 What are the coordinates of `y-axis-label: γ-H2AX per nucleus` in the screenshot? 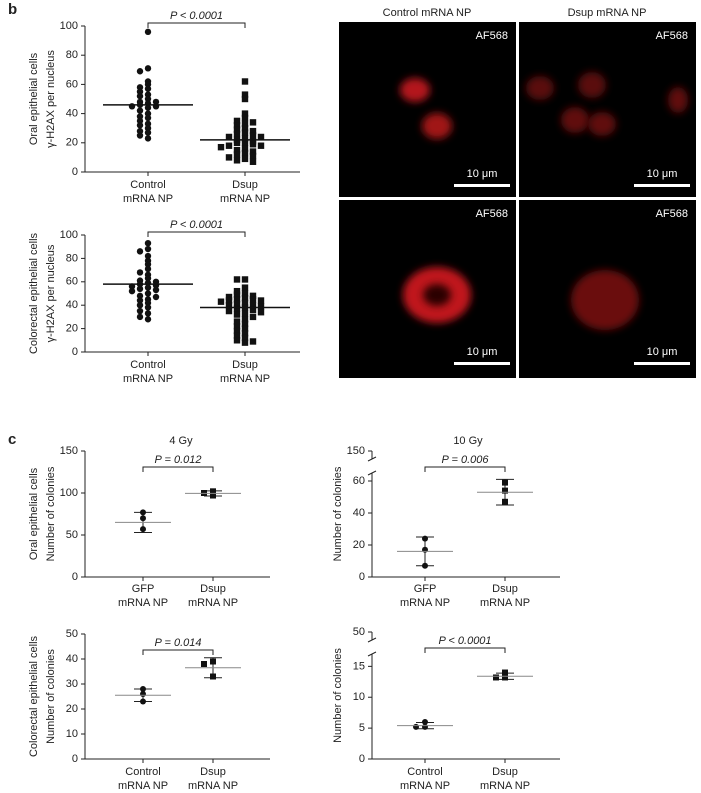 It's located at (51, 99).